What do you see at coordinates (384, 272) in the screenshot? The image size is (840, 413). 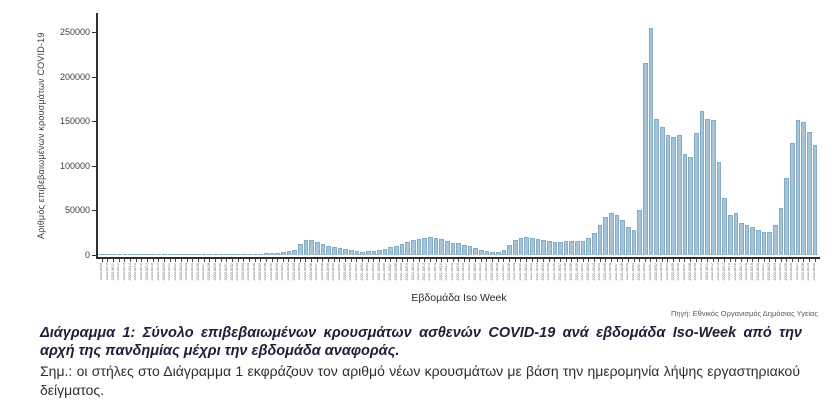 I see `x-tick-label: 2021-W06` at bounding box center [384, 272].